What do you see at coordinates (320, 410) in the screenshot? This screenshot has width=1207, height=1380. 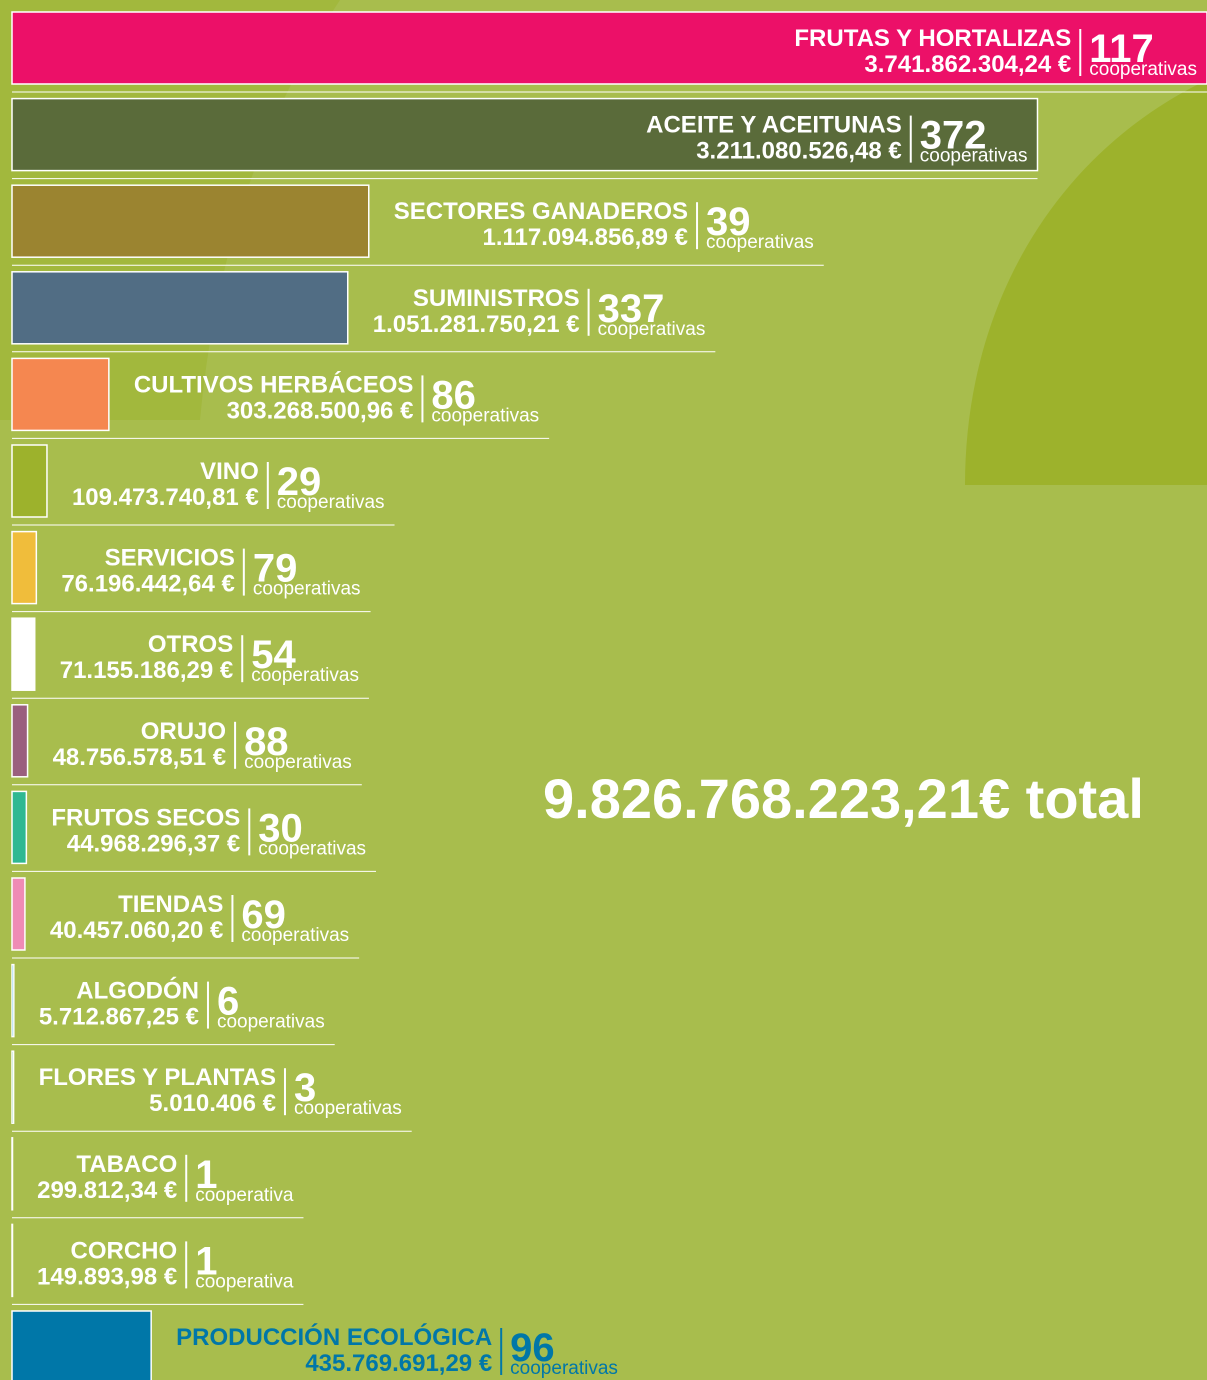 I see `value-label: 303.268.500,96 €` at bounding box center [320, 410].